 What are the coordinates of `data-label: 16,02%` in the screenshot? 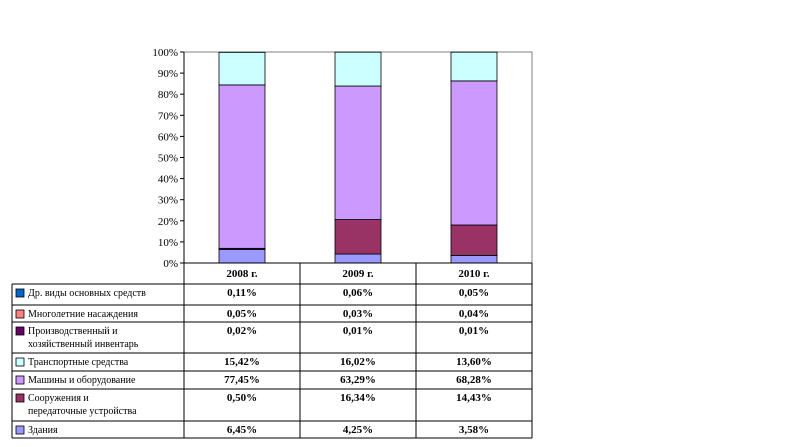 It's located at (358, 362).